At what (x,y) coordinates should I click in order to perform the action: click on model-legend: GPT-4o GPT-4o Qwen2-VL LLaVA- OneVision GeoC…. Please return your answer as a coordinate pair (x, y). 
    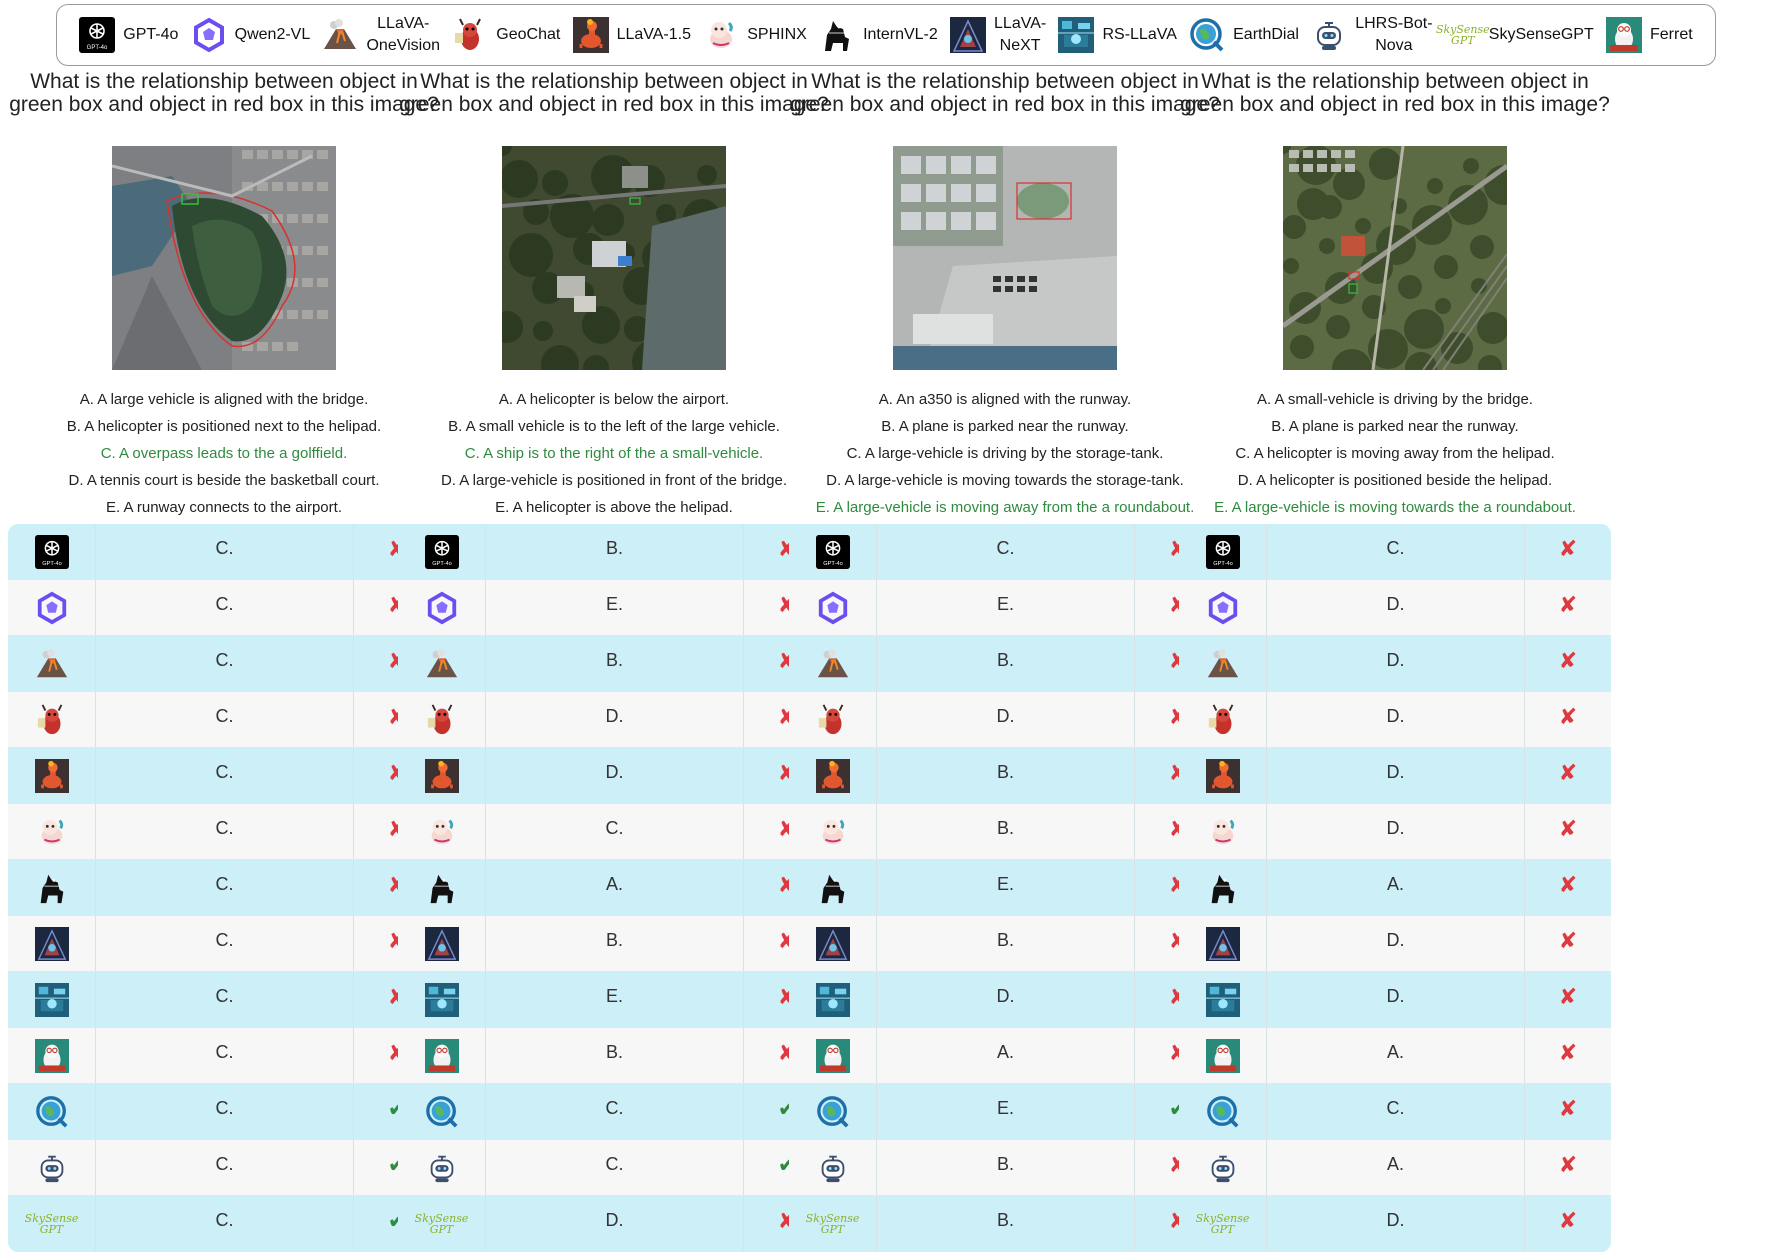
    Looking at the image, I should click on (886, 35).